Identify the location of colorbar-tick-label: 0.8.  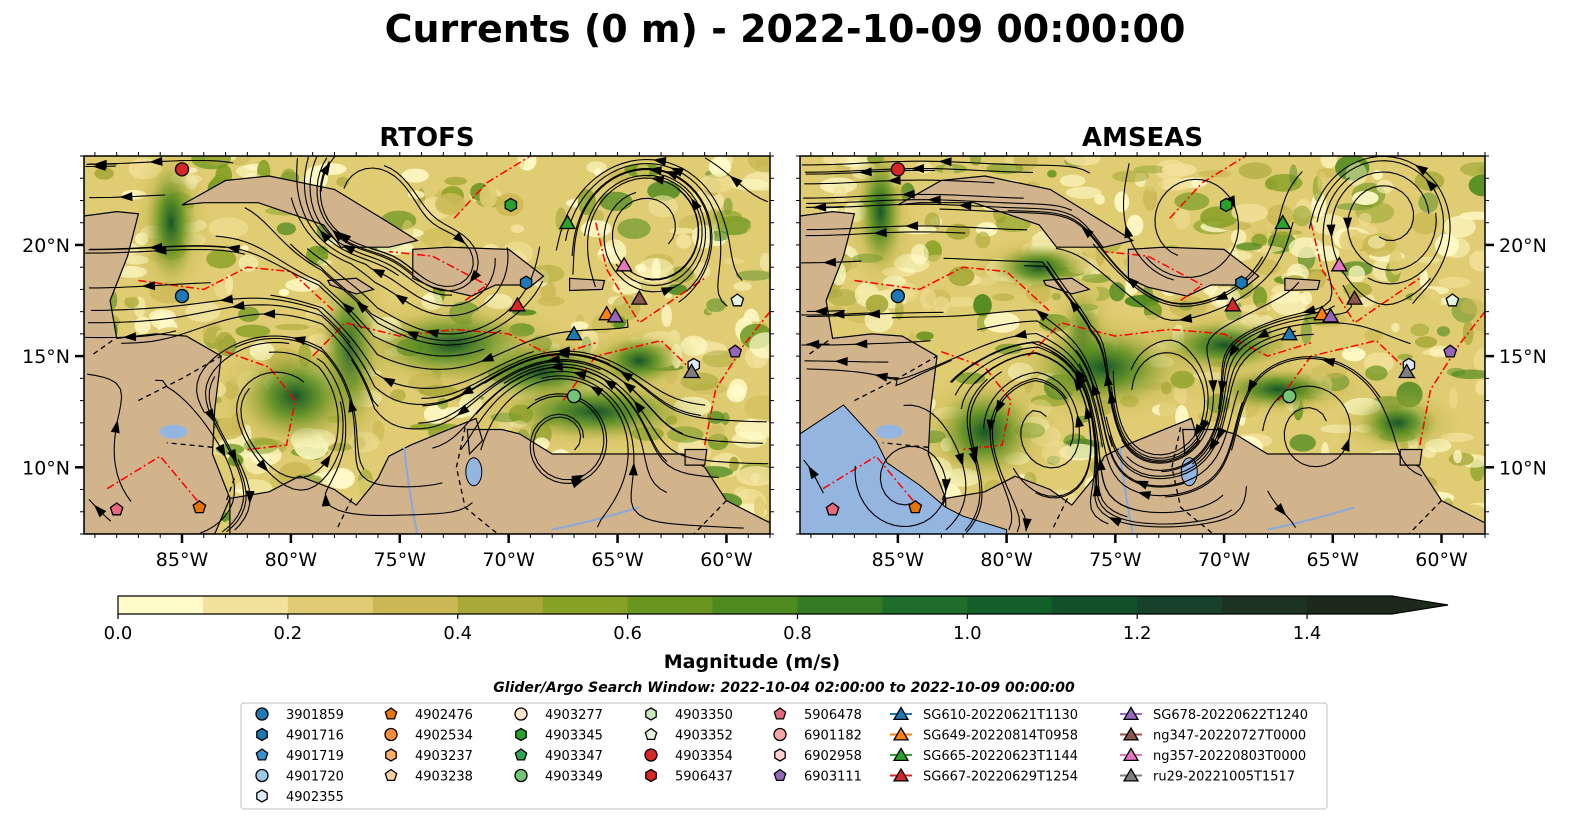
(797, 633).